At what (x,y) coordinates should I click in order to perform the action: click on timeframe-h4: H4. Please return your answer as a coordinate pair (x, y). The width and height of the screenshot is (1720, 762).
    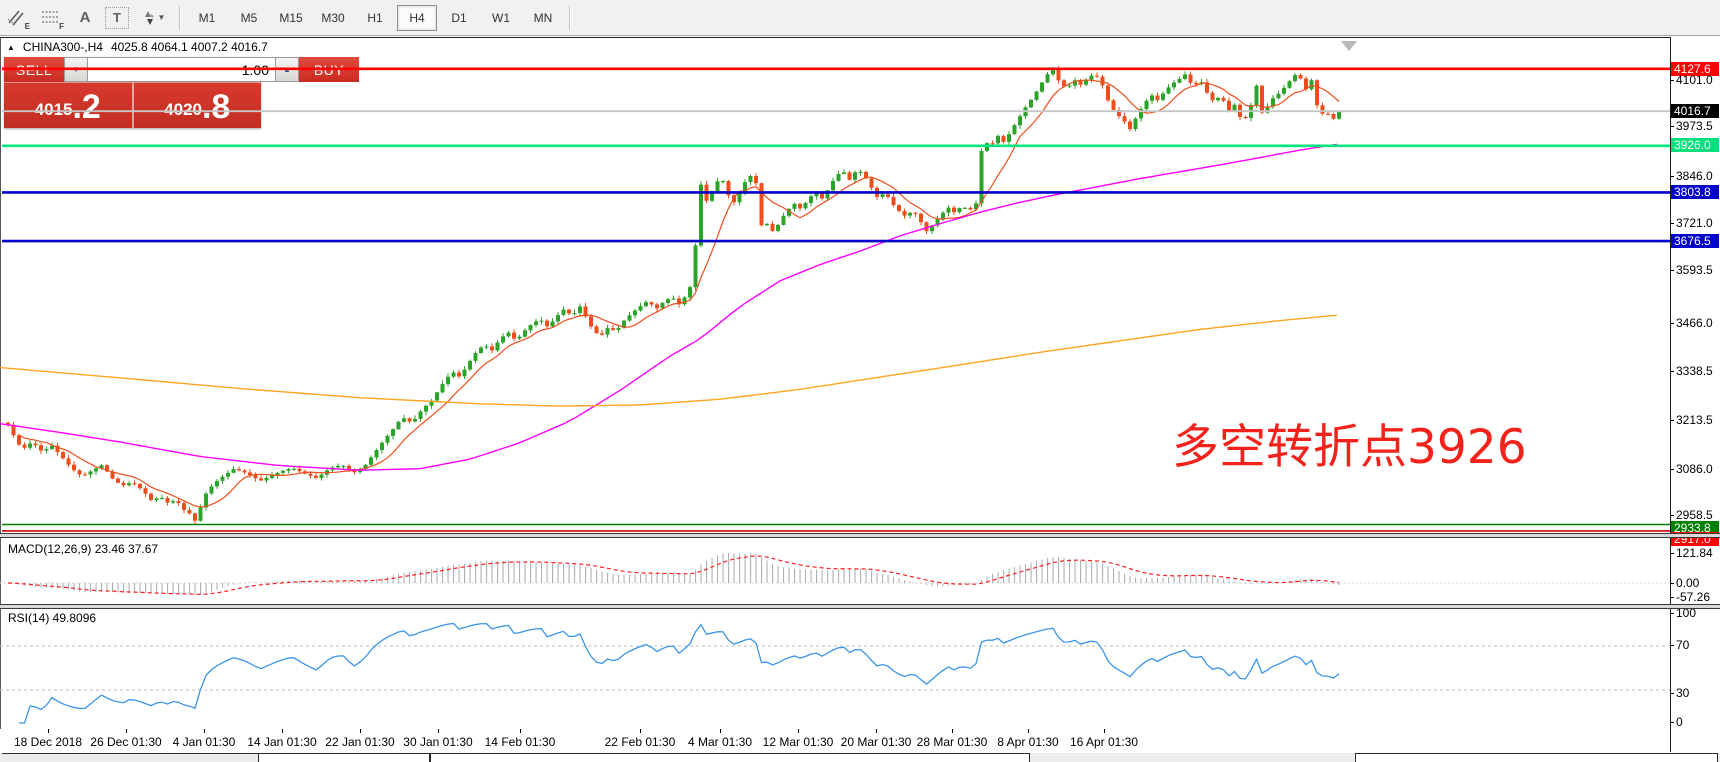
    Looking at the image, I should click on (417, 17).